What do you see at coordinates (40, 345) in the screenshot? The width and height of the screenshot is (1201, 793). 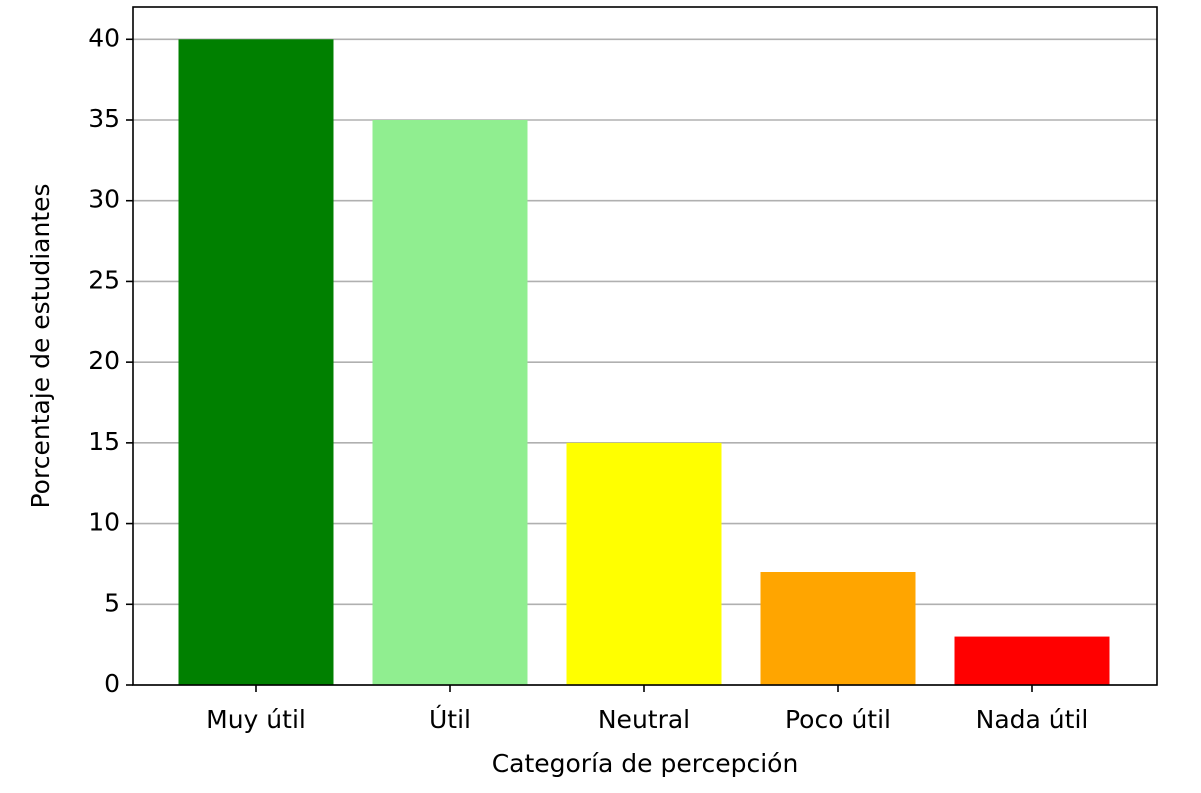 I see `y-axis-label: Porcentaje de estudiantes` at bounding box center [40, 345].